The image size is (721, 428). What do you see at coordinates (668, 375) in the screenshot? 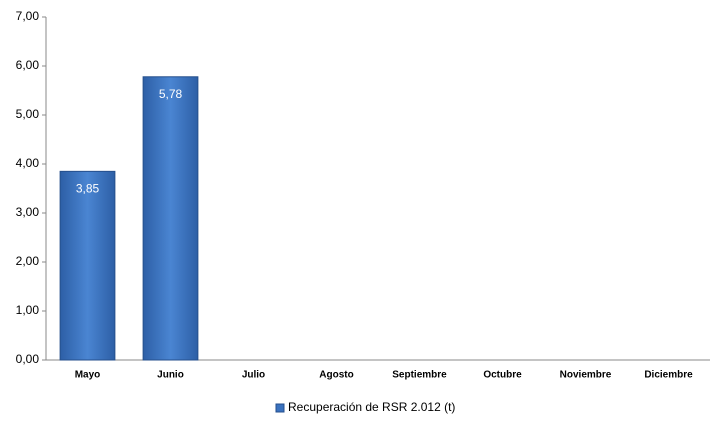
I see `x-tick-label: Diciembre` at bounding box center [668, 375].